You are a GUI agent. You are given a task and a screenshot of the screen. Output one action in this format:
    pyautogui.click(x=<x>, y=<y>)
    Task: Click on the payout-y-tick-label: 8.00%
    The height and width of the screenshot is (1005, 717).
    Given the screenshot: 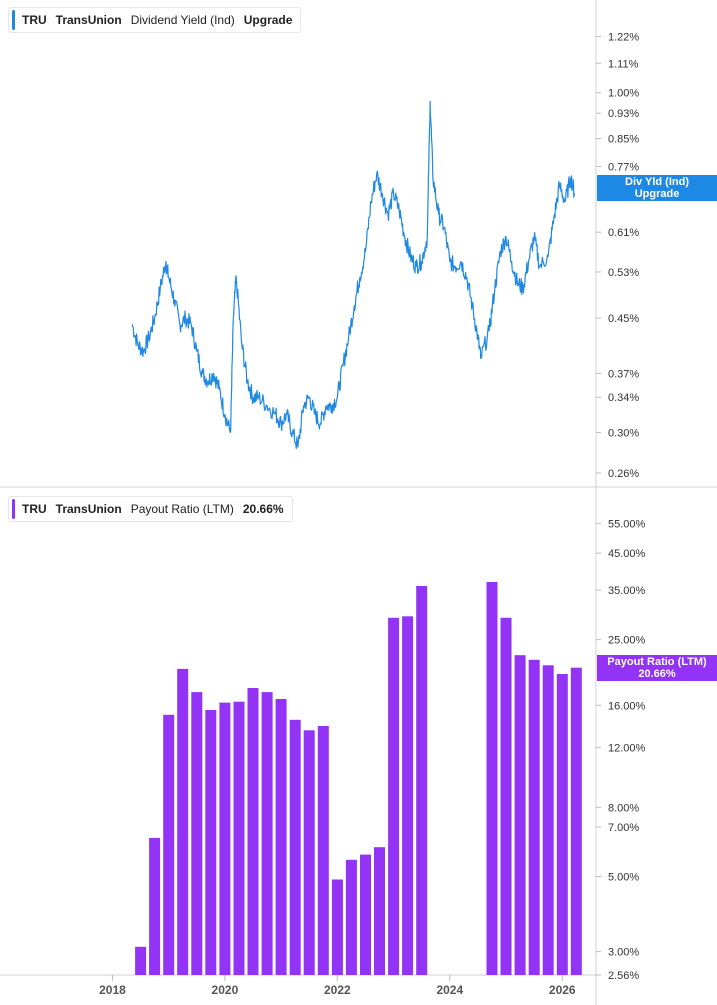 What is the action you would take?
    pyautogui.click(x=623, y=808)
    